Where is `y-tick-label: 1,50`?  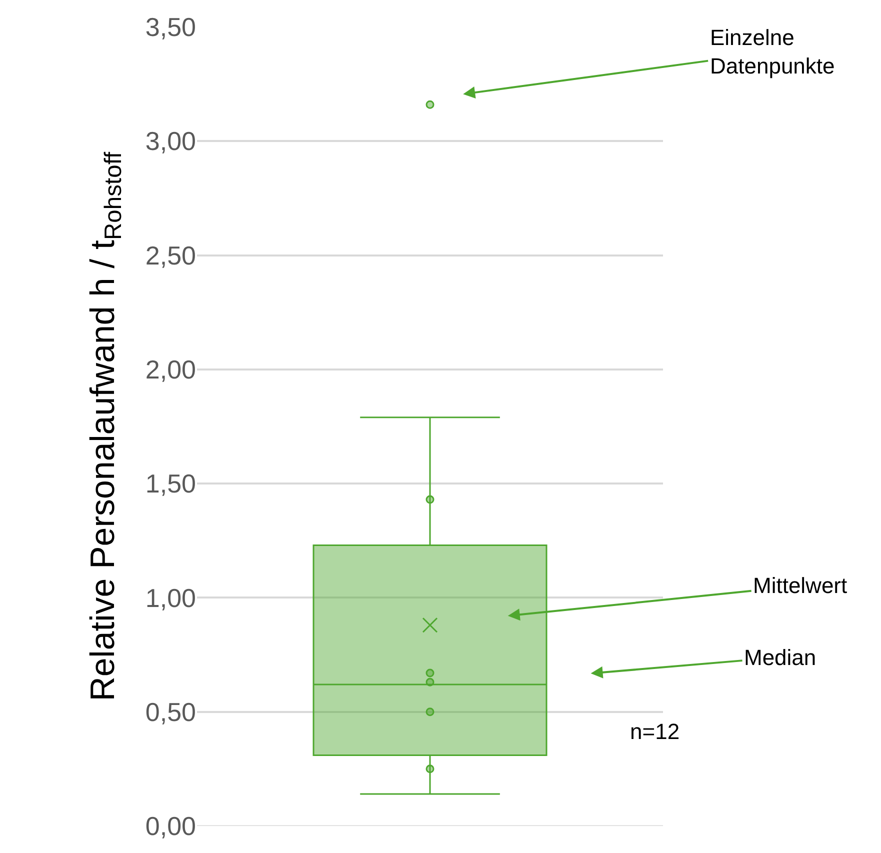
y-tick-label: 1,50 is located at coordinates (170, 483).